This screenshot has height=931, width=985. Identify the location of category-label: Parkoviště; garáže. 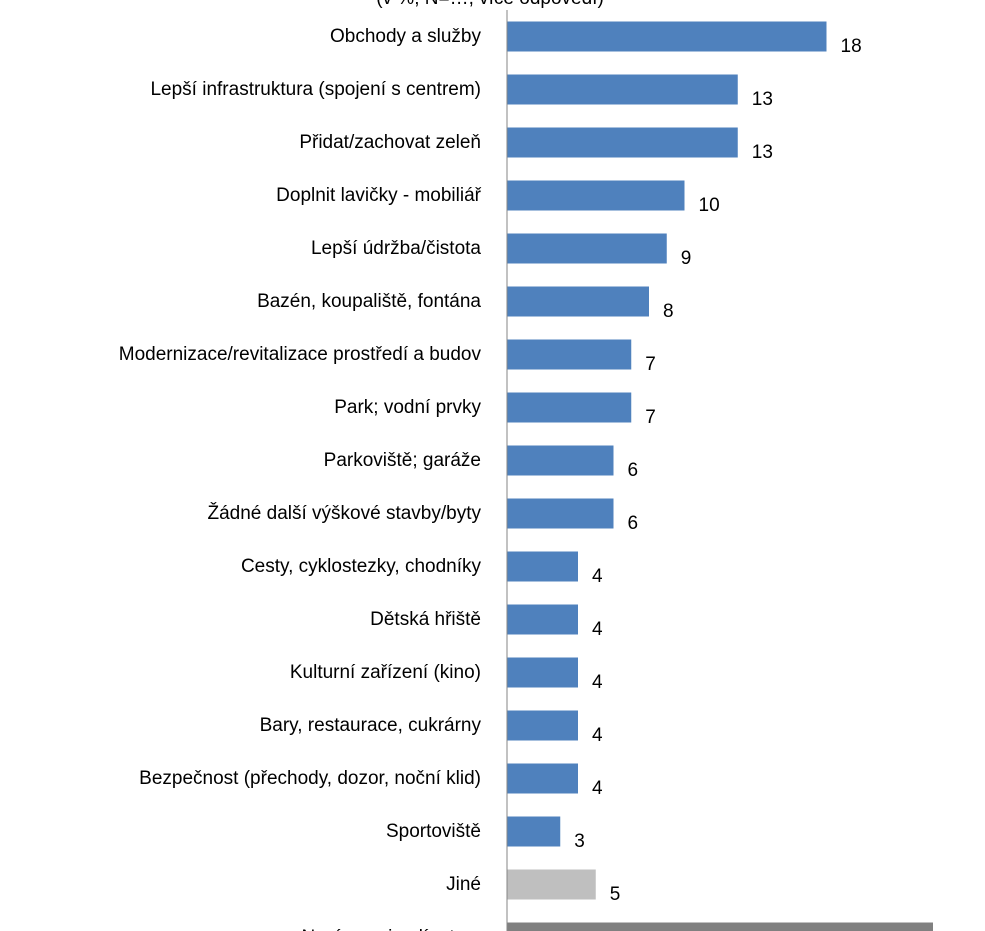
(402, 460).